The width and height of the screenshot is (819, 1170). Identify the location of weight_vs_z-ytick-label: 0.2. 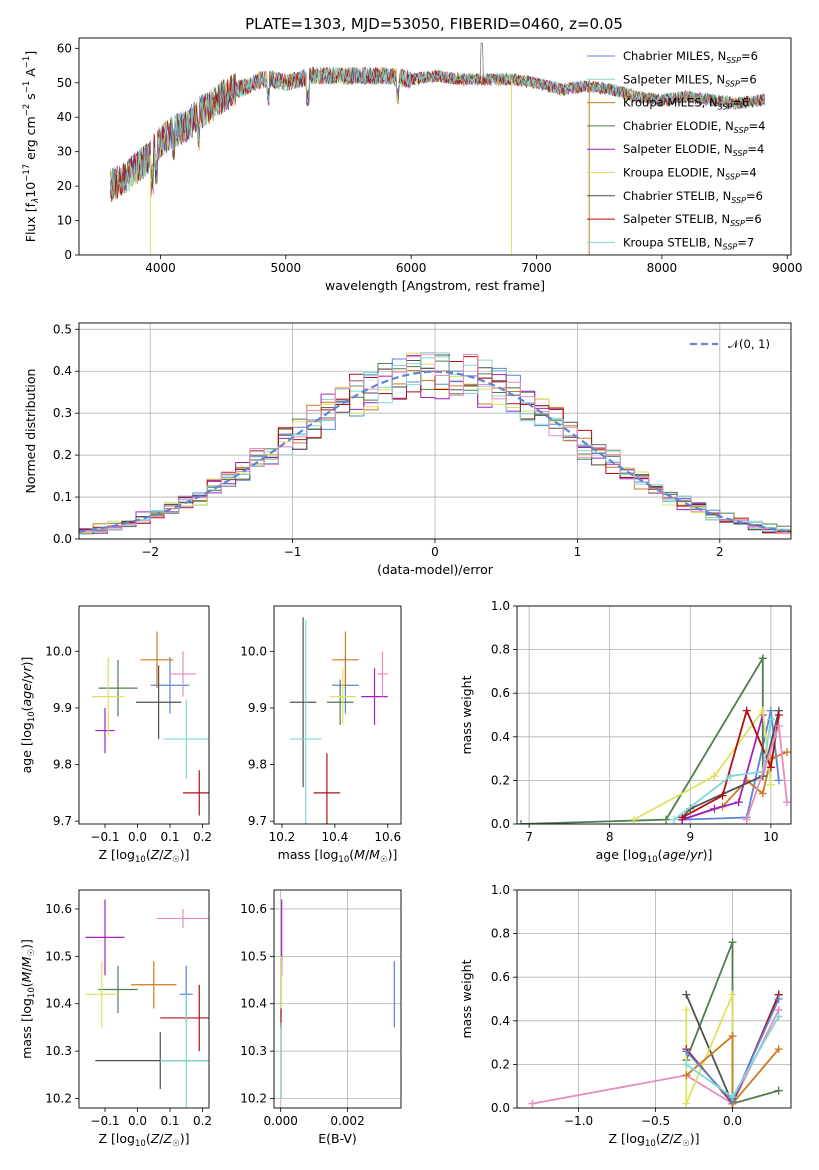
(500, 1064).